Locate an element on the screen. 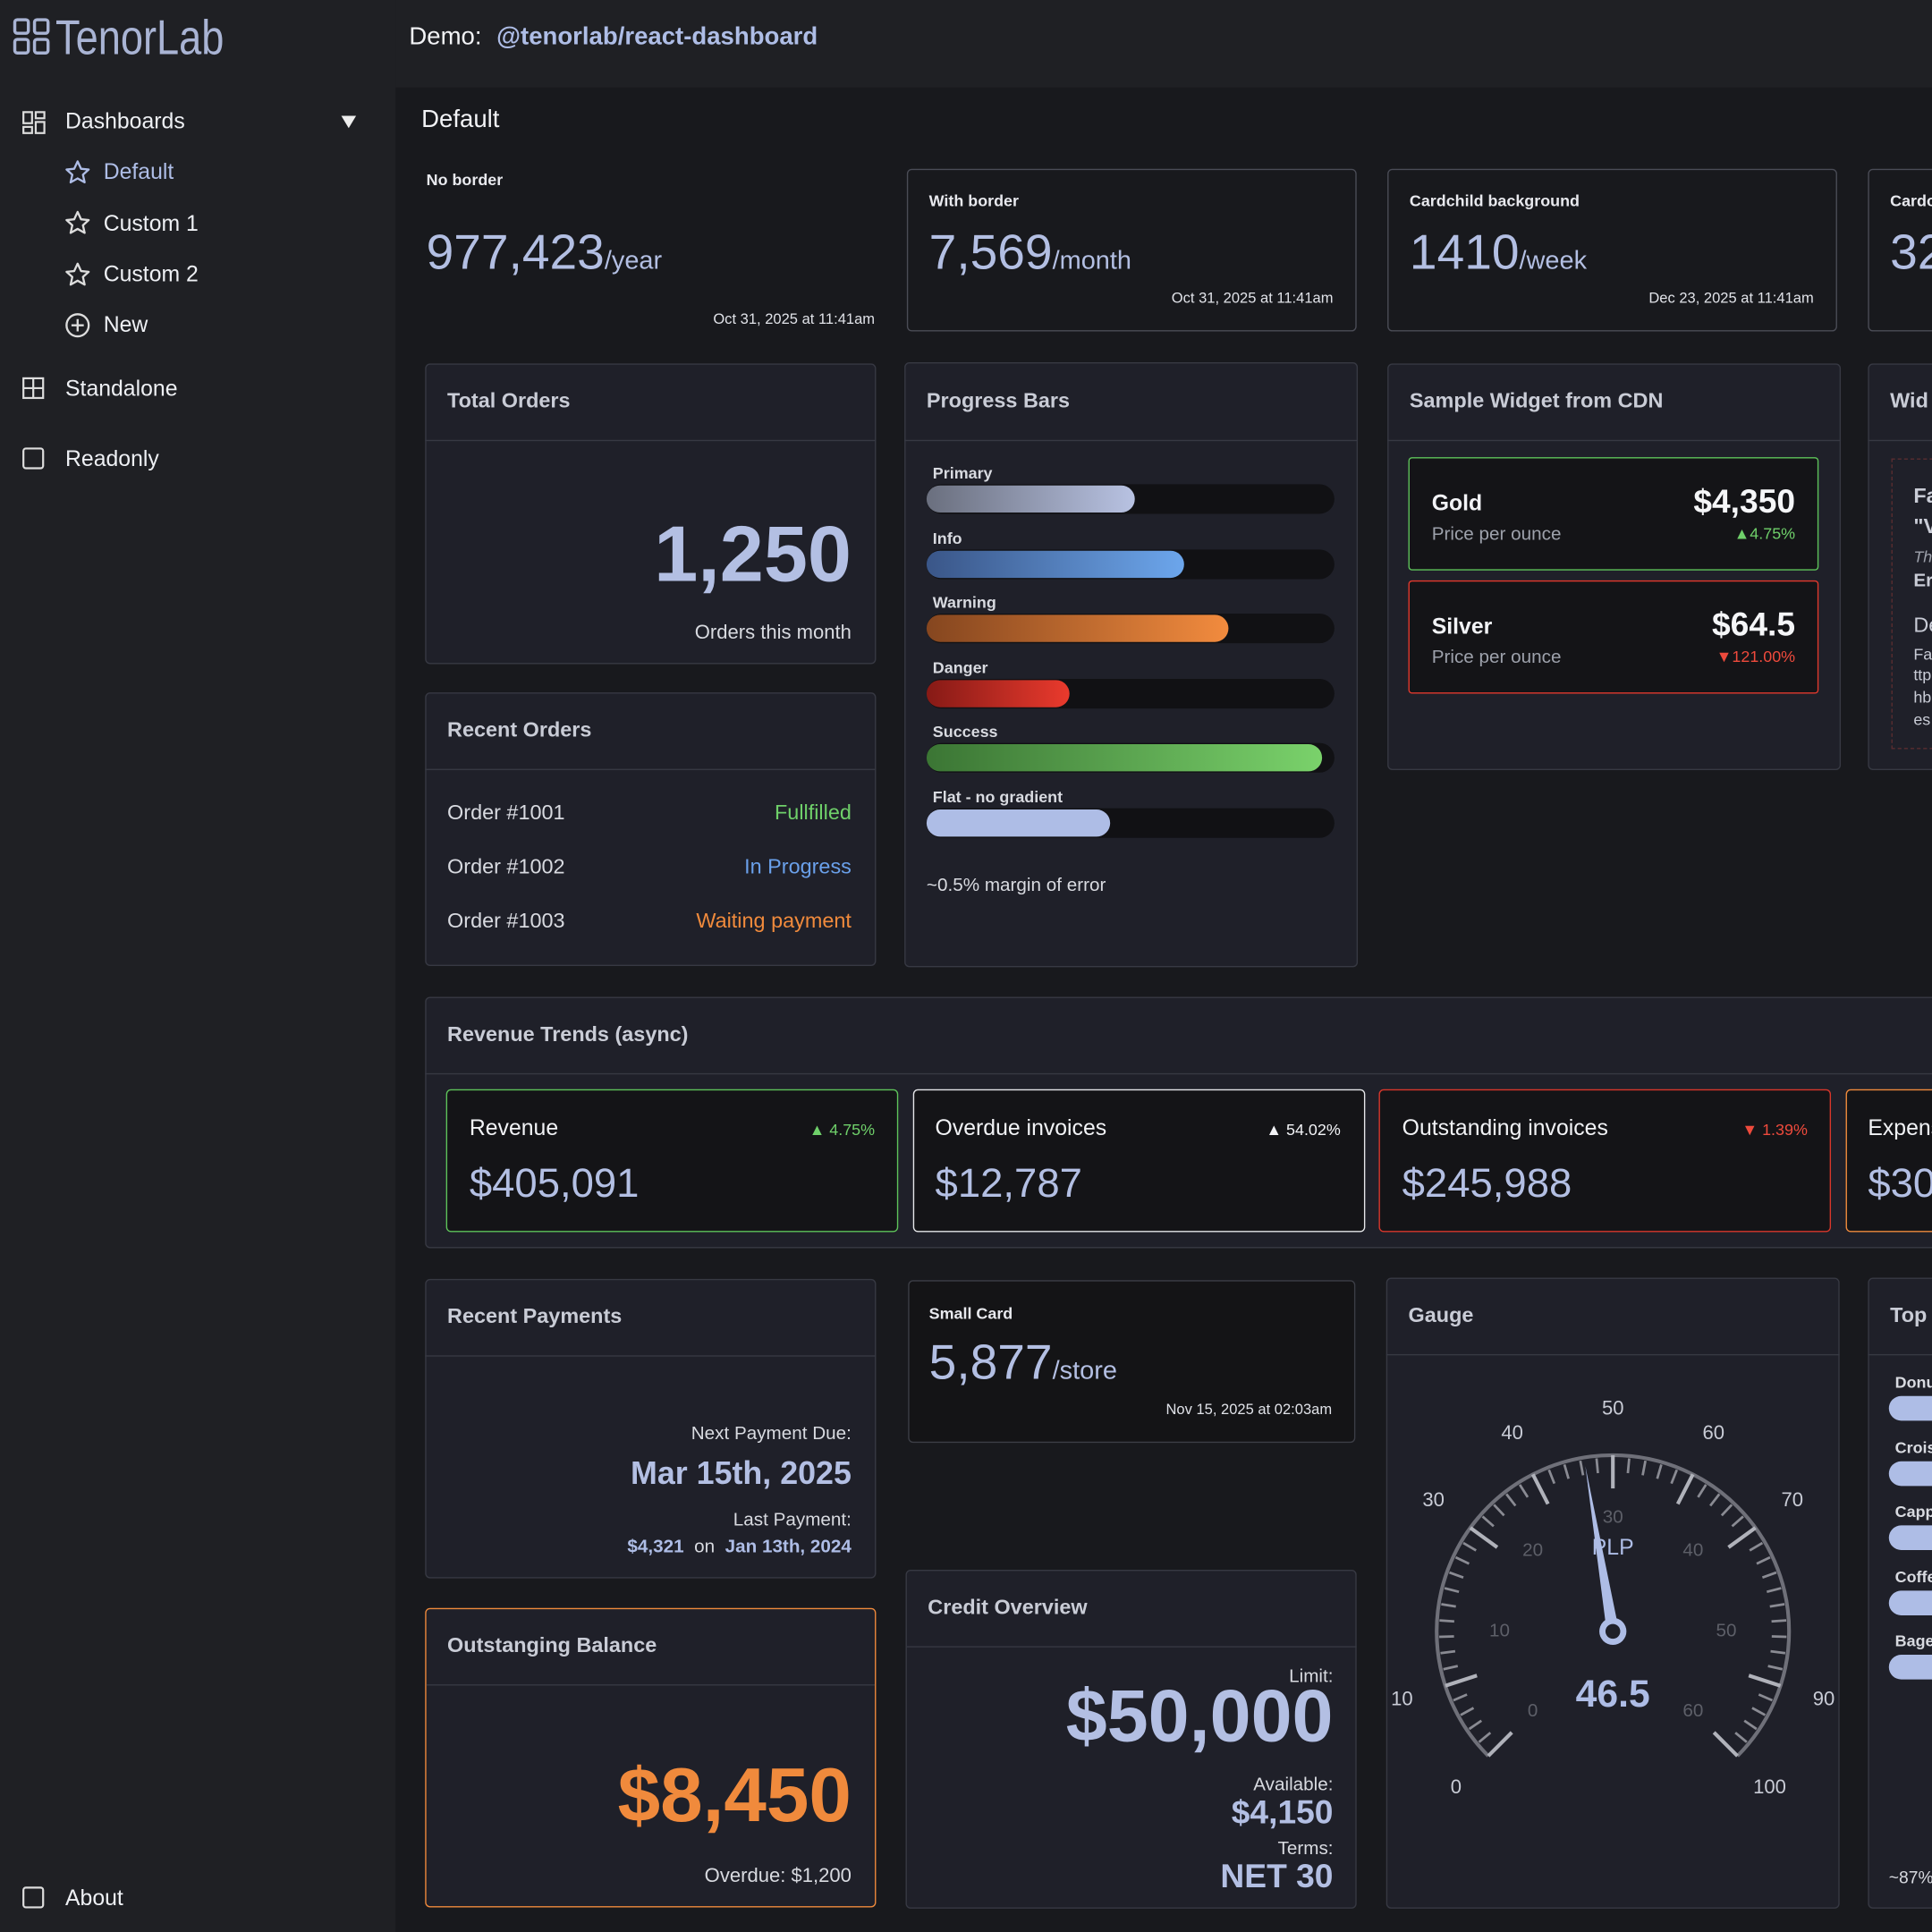 The height and width of the screenshot is (1932, 1932). widget-text: ttp is located at coordinates (1922, 674).